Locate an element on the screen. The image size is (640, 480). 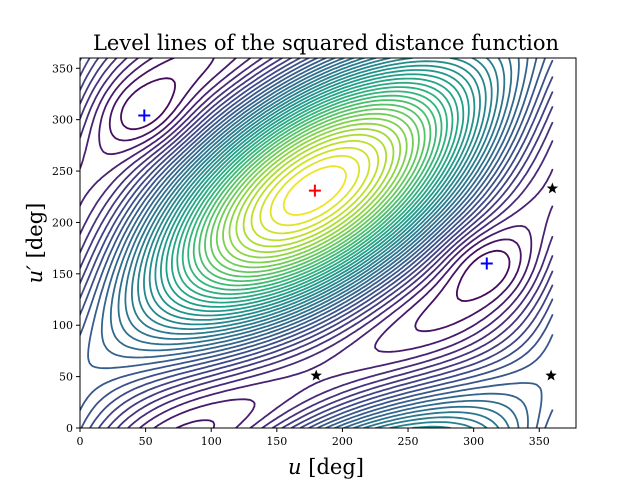
y-tick-label: 250 is located at coordinates (62, 171).